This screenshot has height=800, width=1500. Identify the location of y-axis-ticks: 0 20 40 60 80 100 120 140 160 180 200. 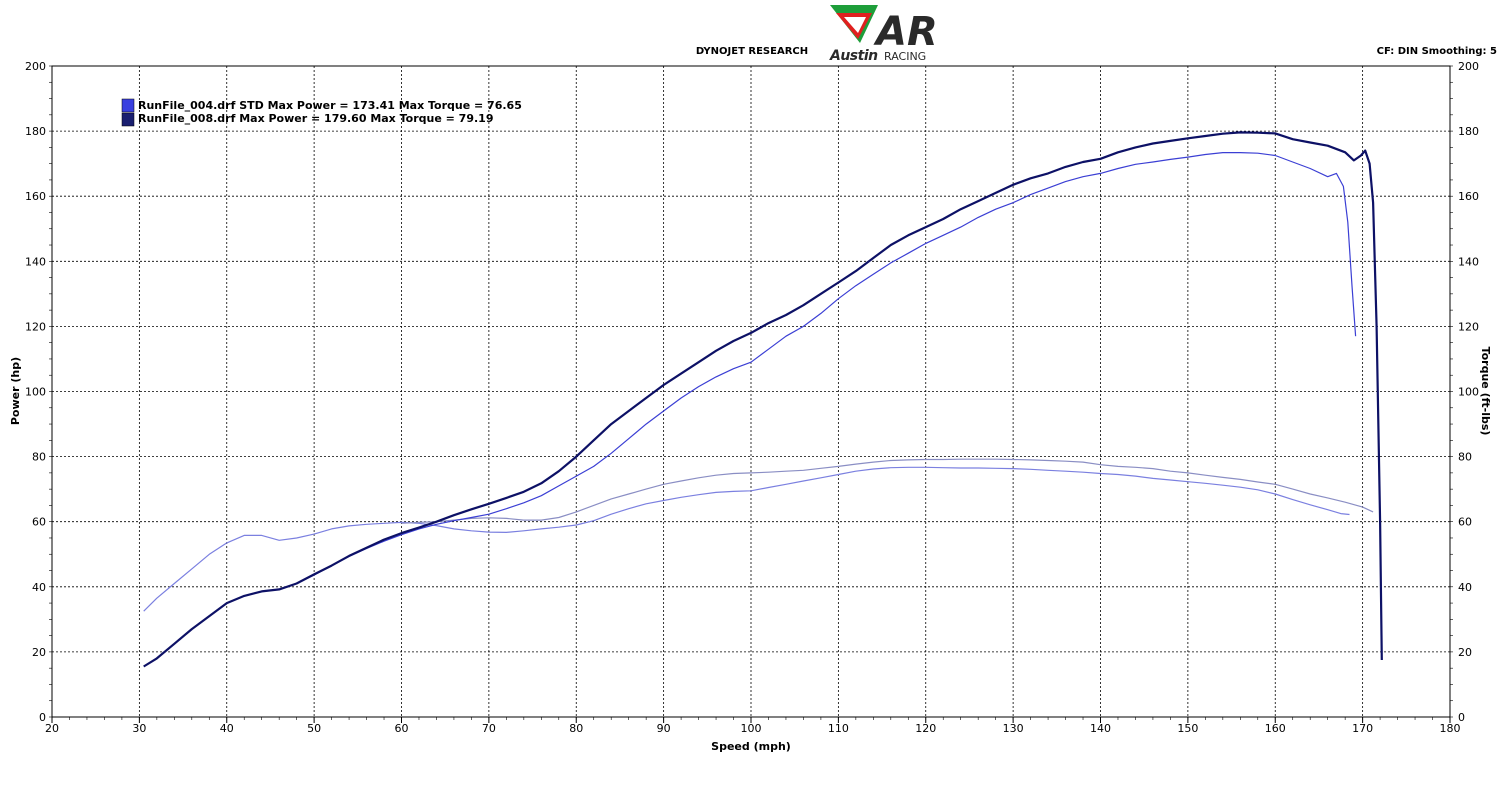
(35, 392).